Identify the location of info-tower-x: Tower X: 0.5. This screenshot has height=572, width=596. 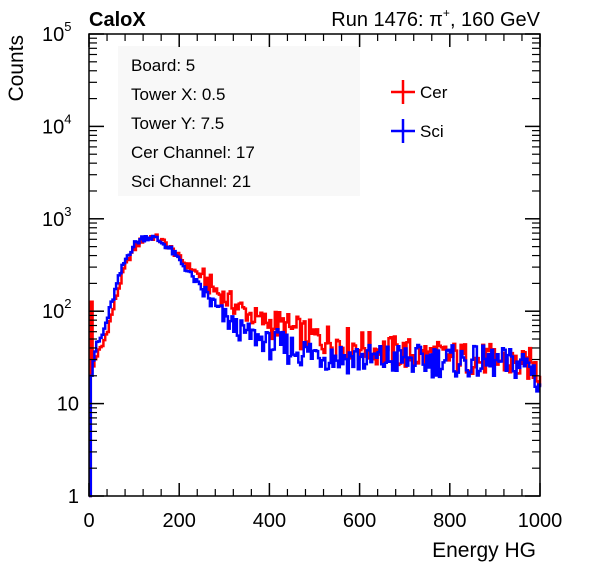
(178, 94).